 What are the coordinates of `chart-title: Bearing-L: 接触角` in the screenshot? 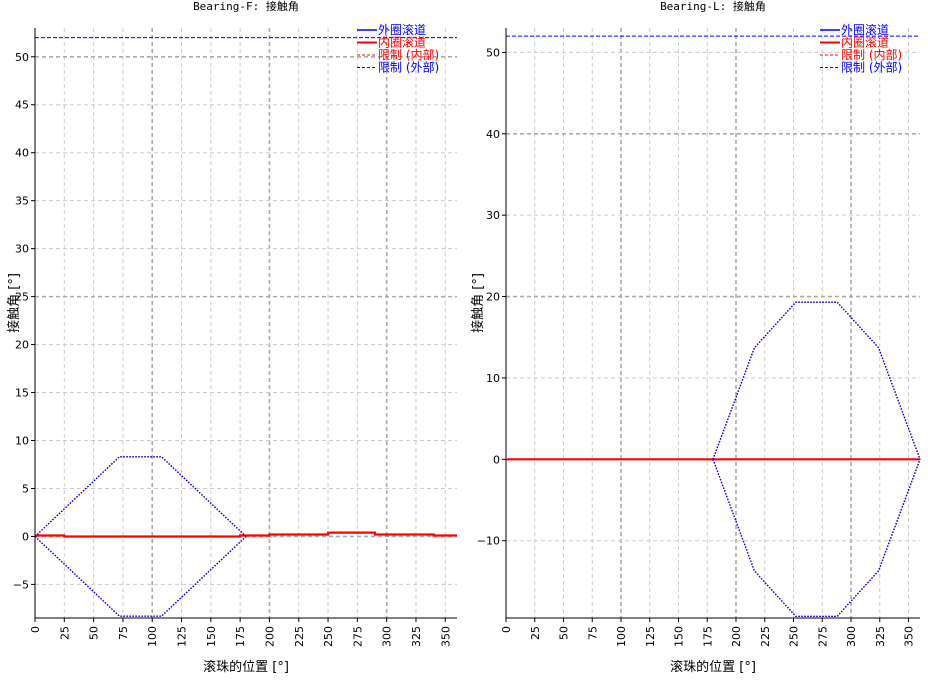 It's located at (713, 6).